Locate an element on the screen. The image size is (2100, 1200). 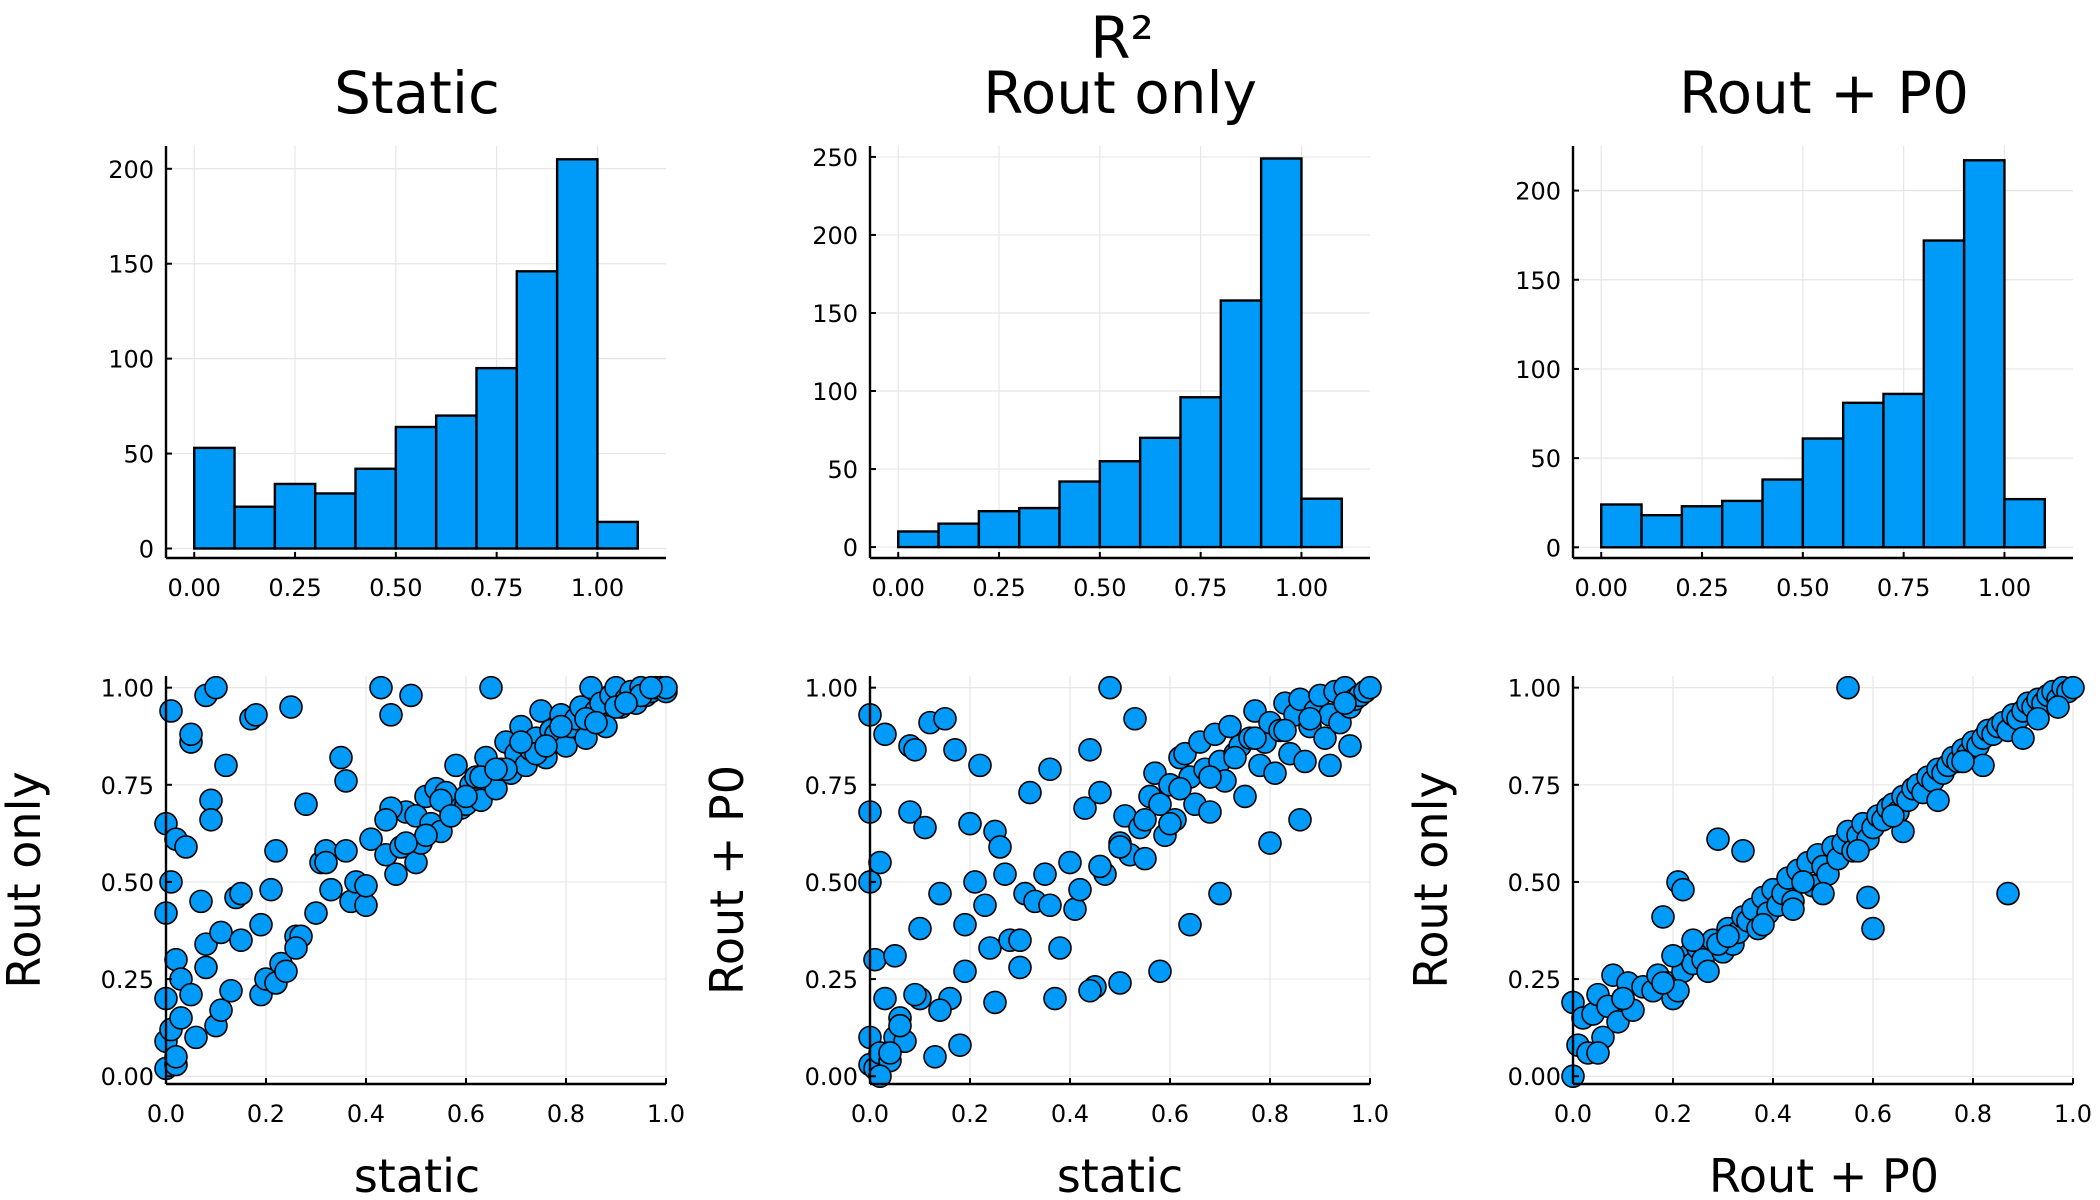
x-tick-label: 1.00 is located at coordinates (1301, 588).